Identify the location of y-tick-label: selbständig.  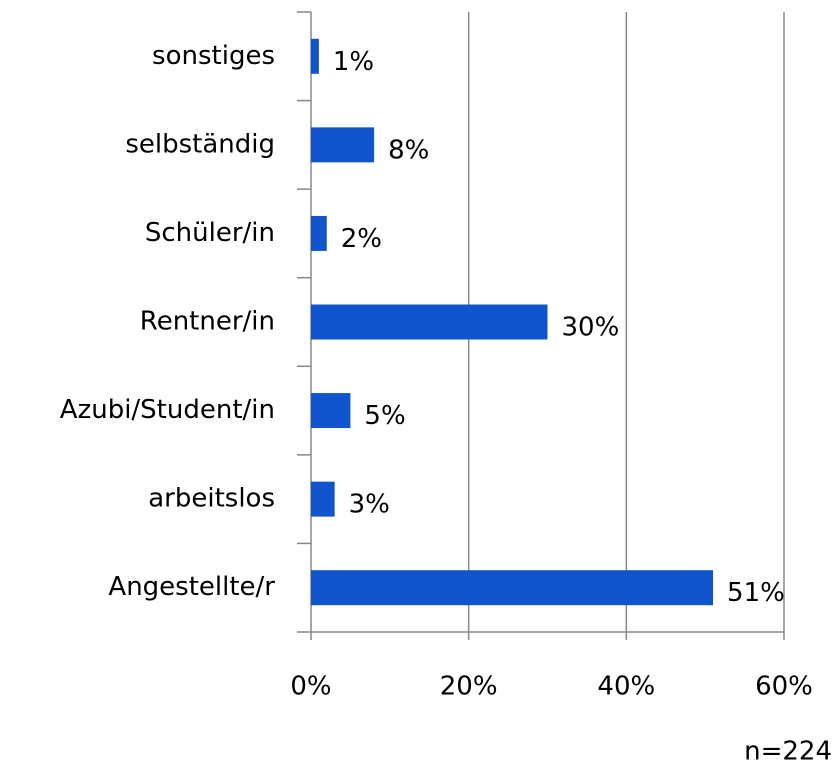
(200, 144).